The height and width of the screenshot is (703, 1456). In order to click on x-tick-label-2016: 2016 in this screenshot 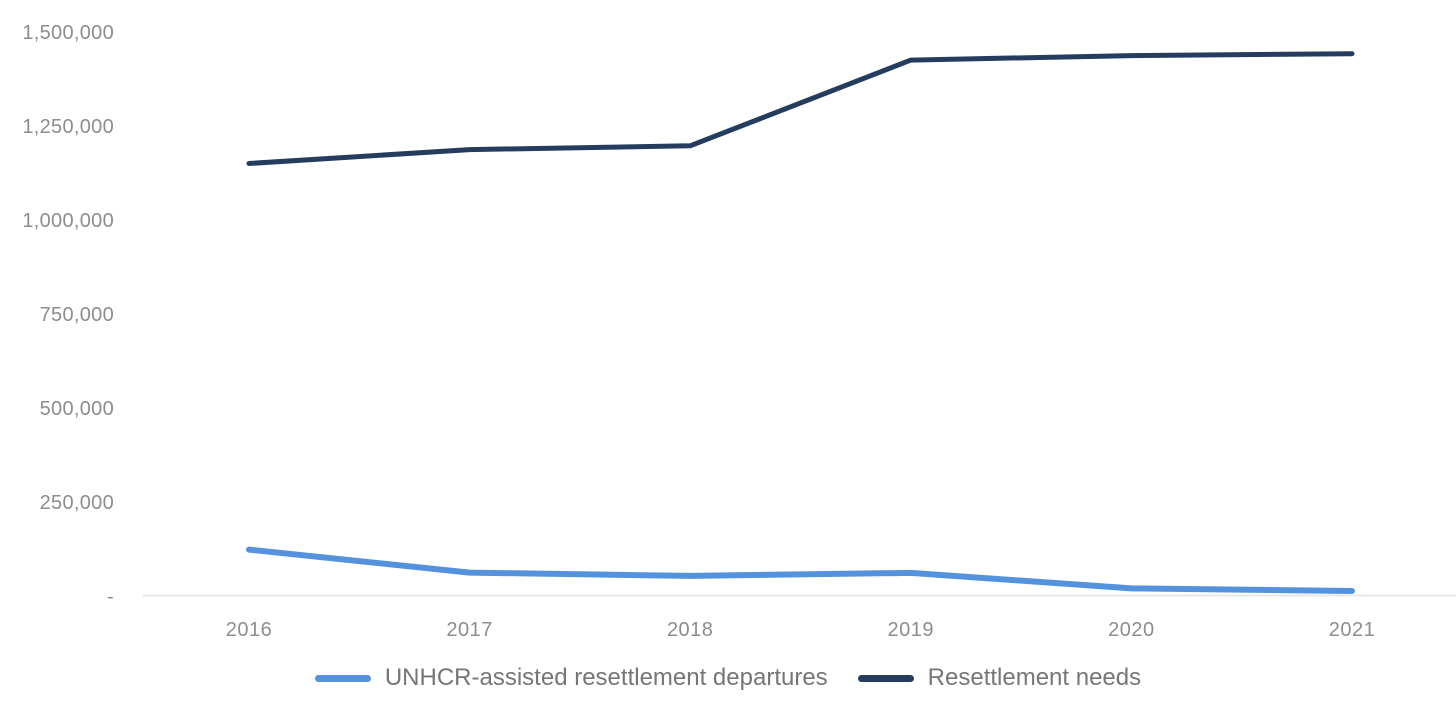, I will do `click(249, 630)`.